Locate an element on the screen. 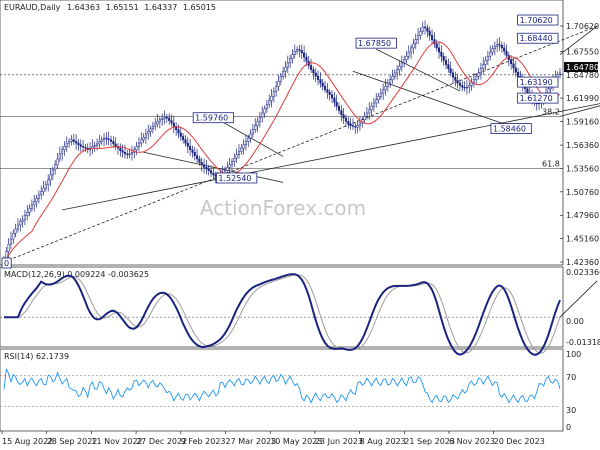  rsi-tick-0: 0 is located at coordinates (568, 427).